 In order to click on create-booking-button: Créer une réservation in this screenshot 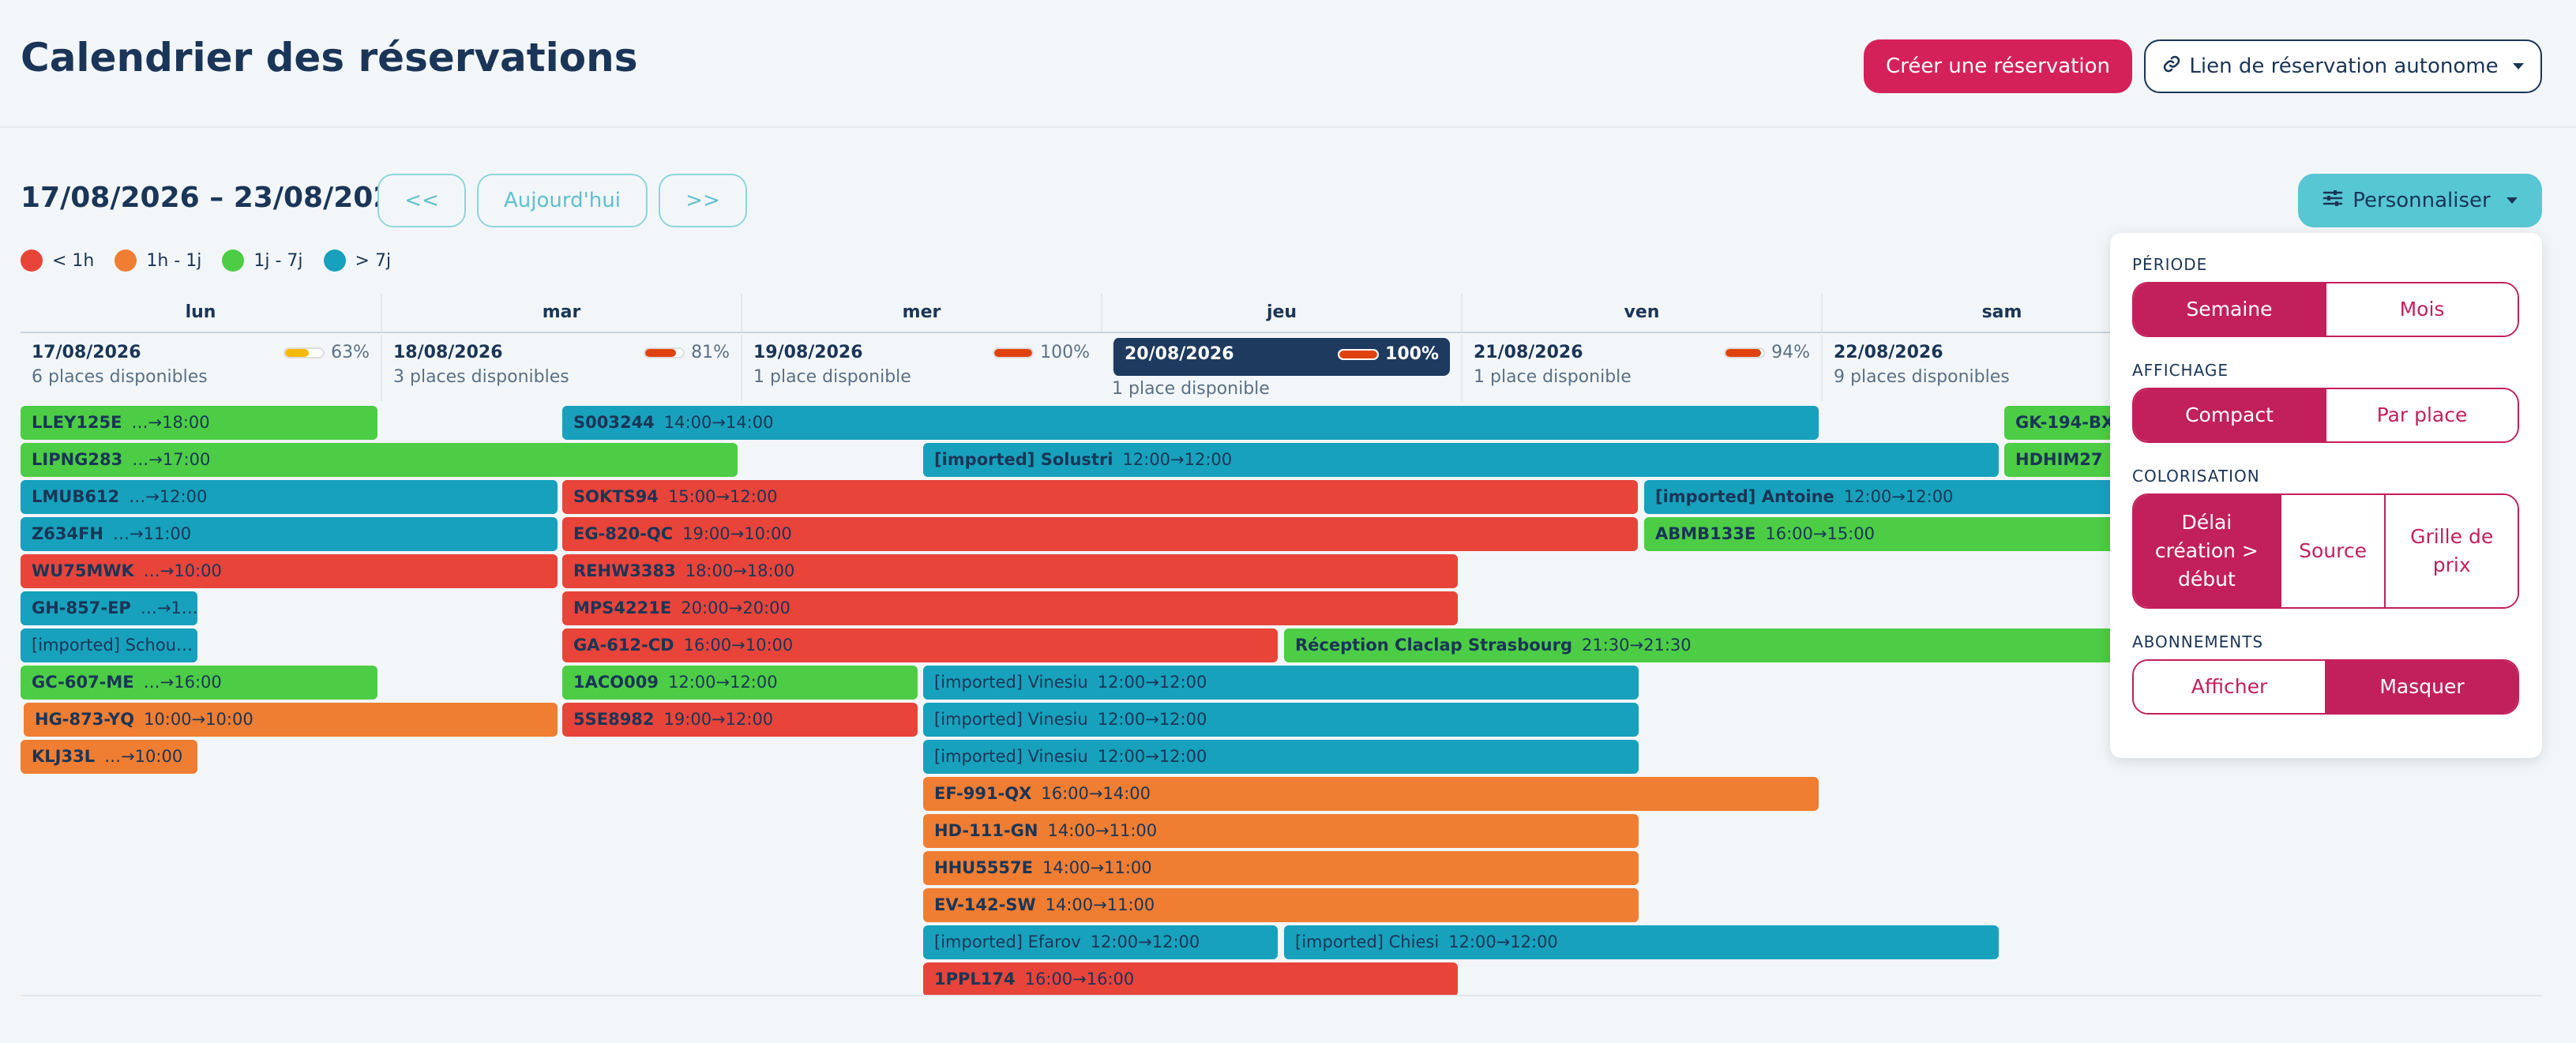, I will do `click(1998, 66)`.